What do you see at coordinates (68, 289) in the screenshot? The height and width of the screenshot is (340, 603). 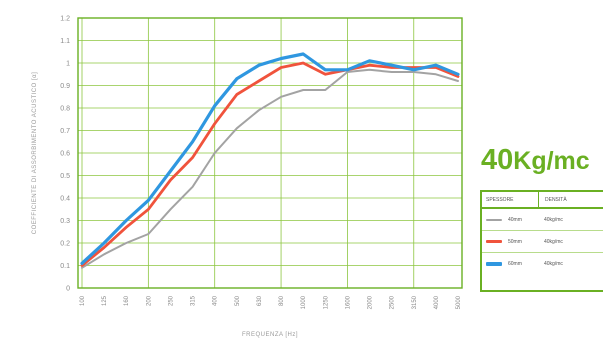 I see `y-tick-label: 0` at bounding box center [68, 289].